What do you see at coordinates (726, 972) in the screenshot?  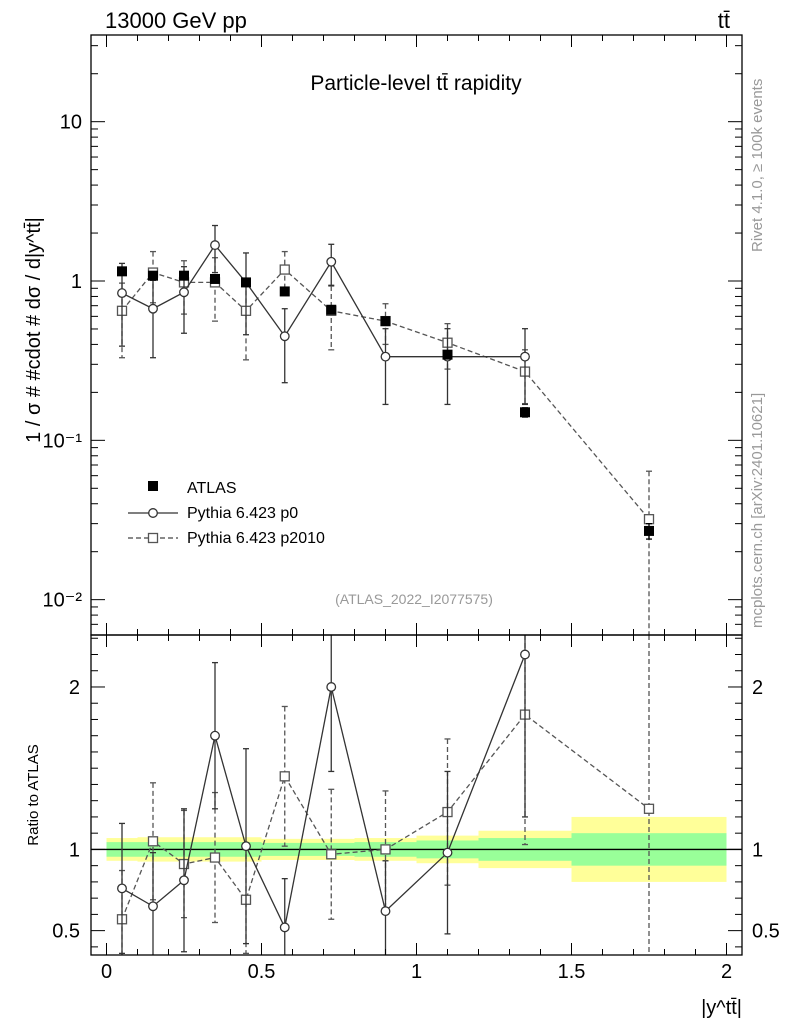 I see `x-tick-label: 2` at bounding box center [726, 972].